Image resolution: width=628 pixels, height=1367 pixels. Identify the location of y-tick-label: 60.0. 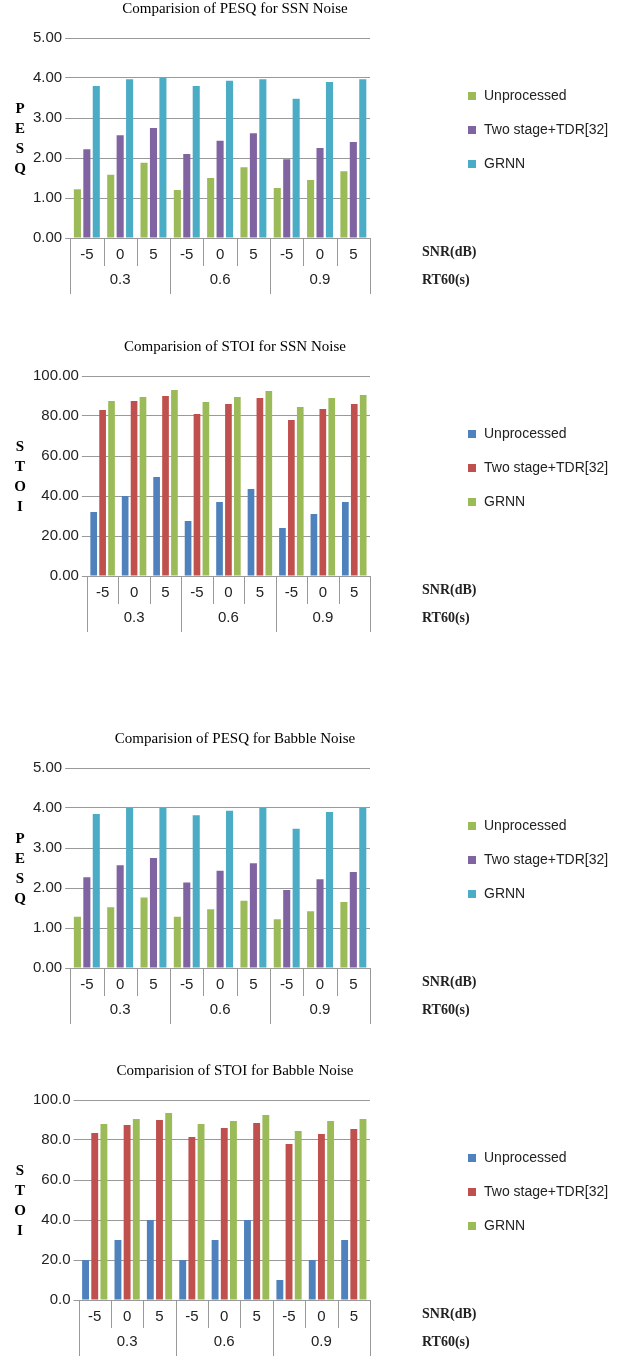
(56, 1179).